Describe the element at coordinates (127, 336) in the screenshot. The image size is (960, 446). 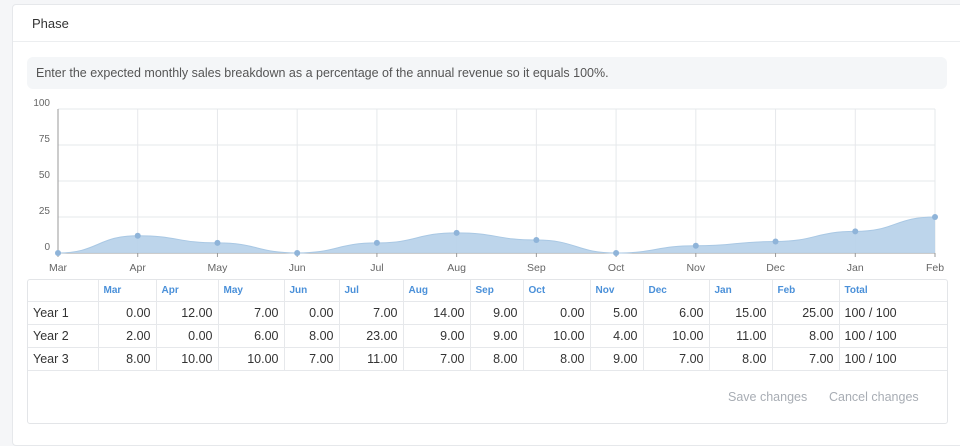
I see `percentage-cell: 2.00` at that location.